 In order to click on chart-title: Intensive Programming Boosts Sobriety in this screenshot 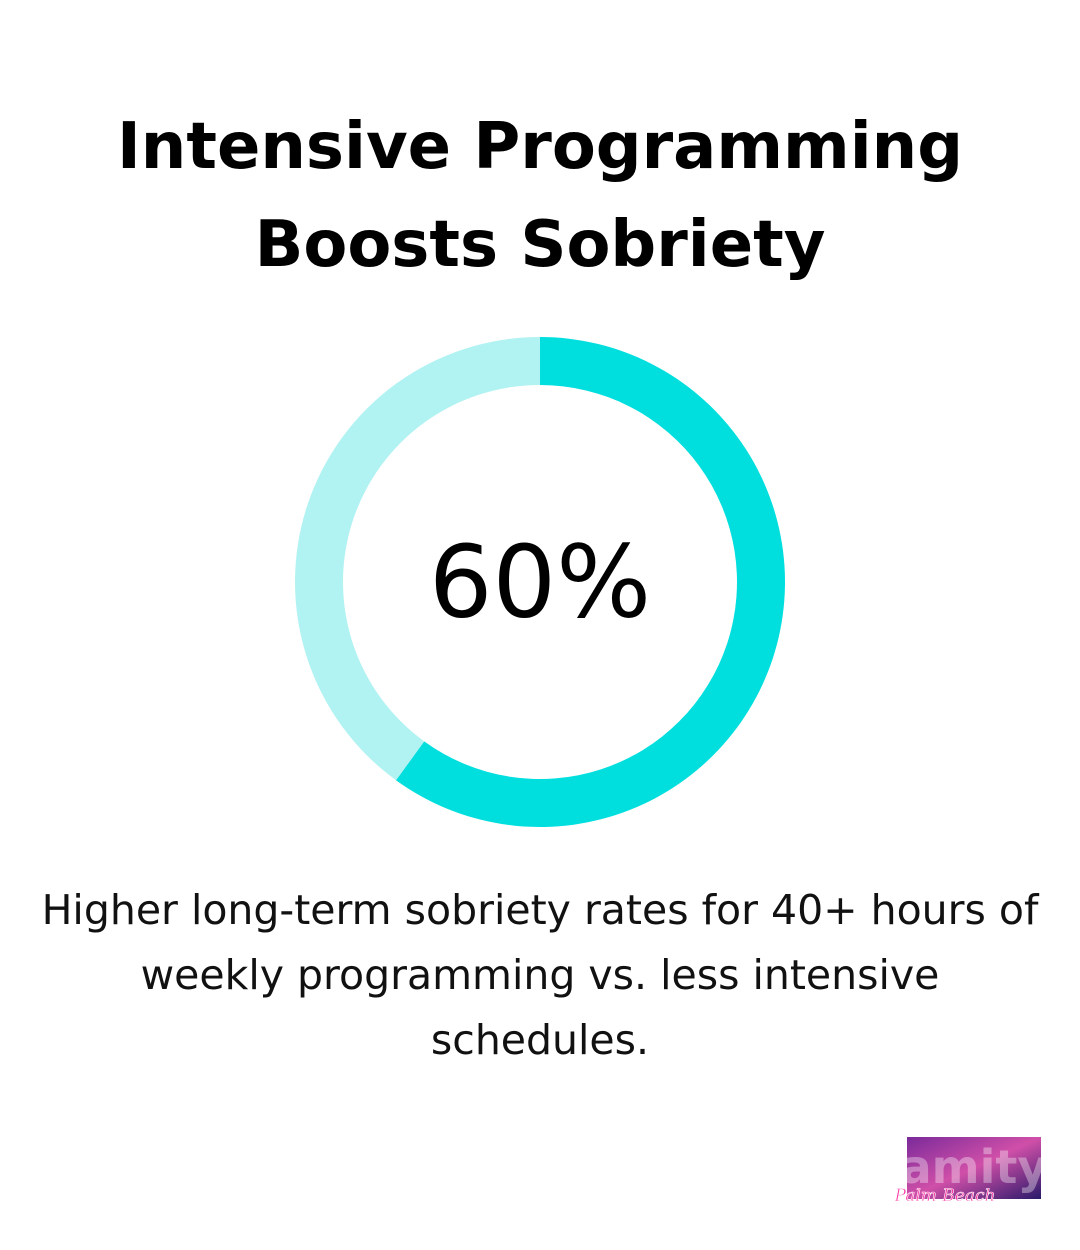, I will do `click(540, 196)`.